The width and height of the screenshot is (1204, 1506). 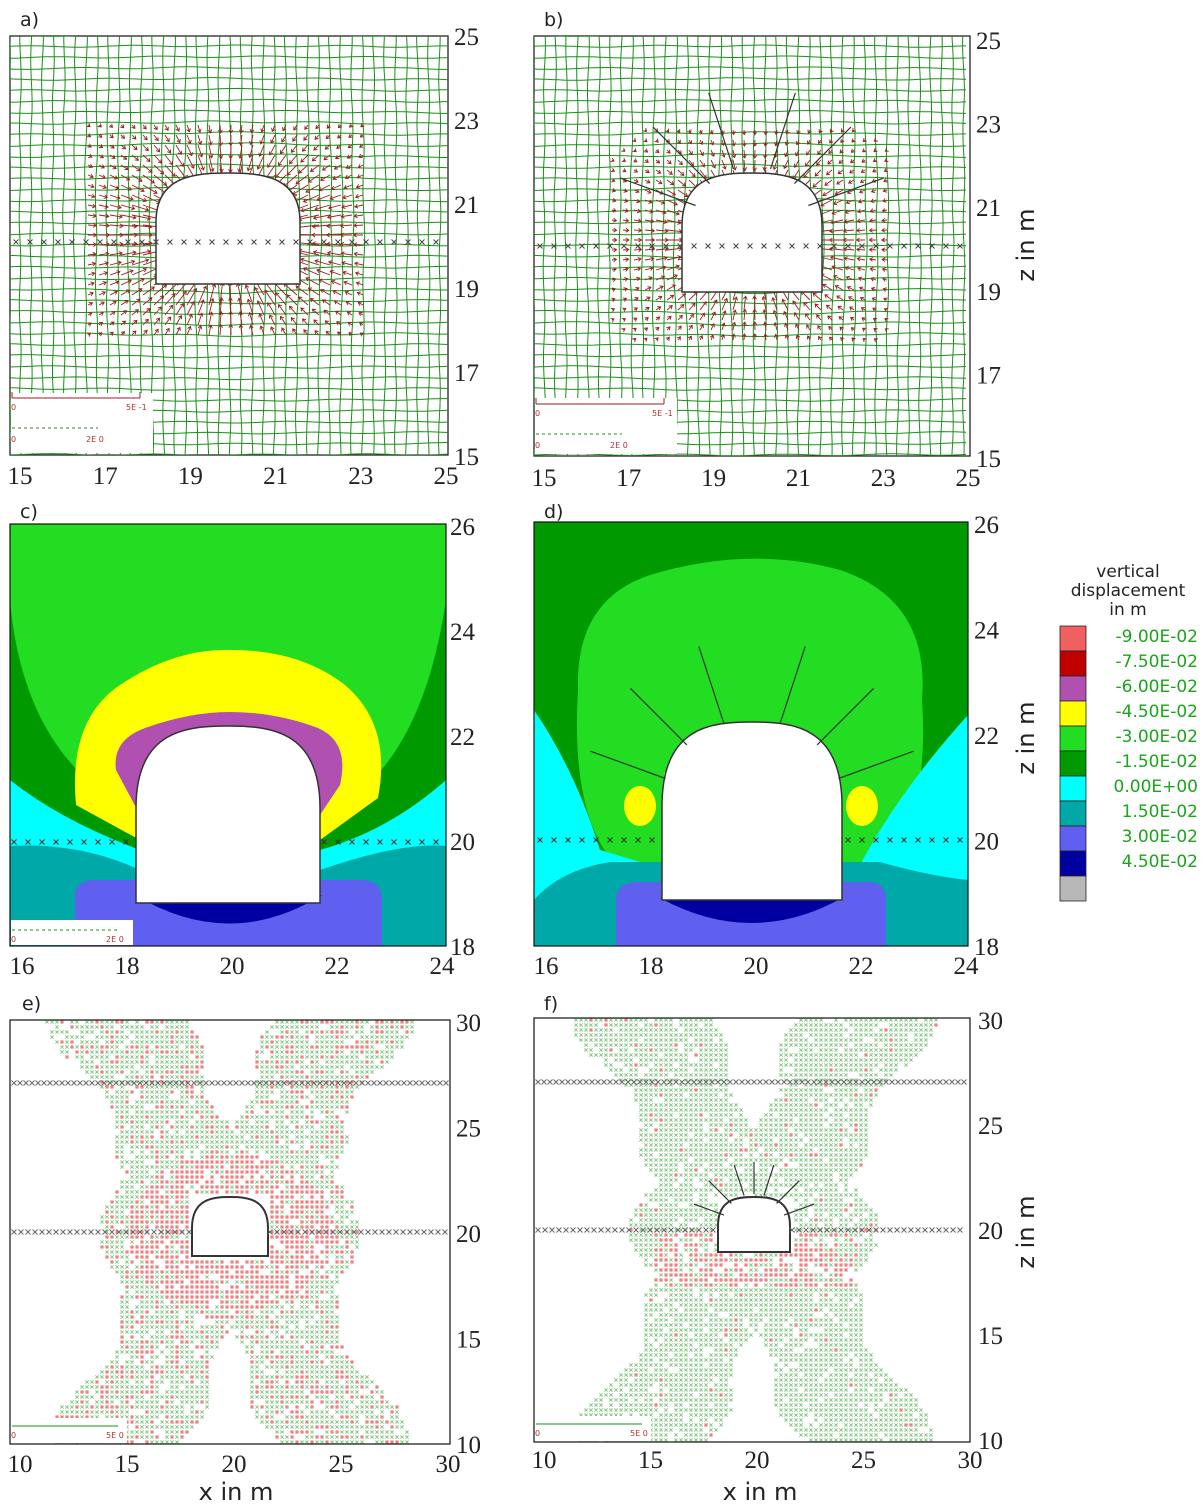 I want to click on y-tick-label: 25, so click(x=466, y=37).